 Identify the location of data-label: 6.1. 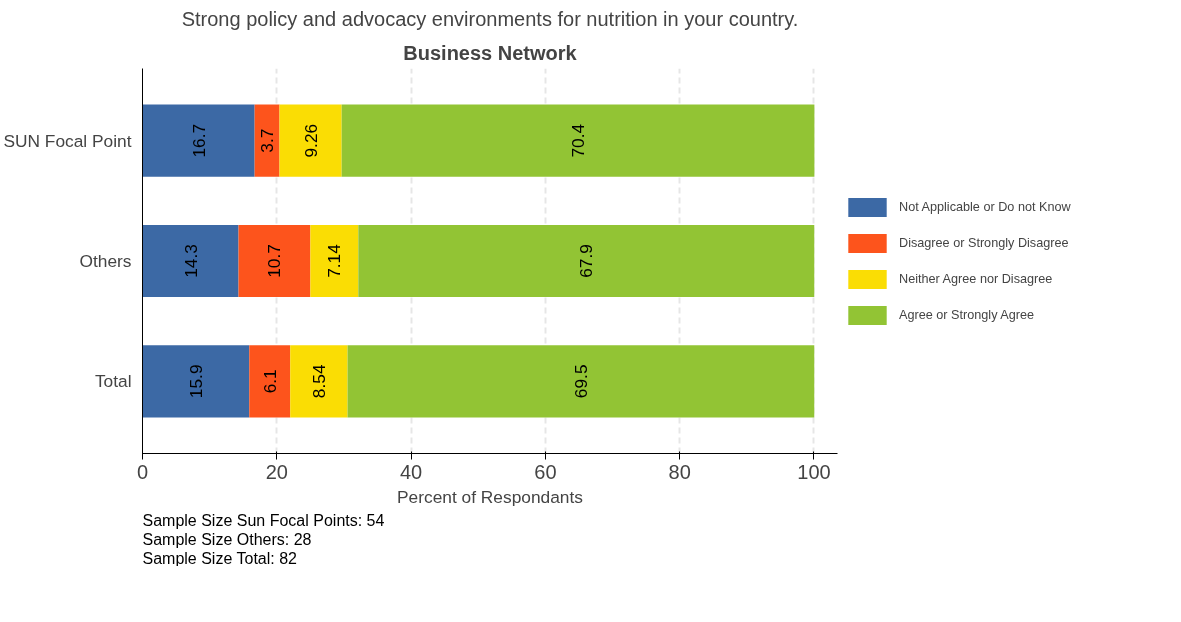
(269, 381).